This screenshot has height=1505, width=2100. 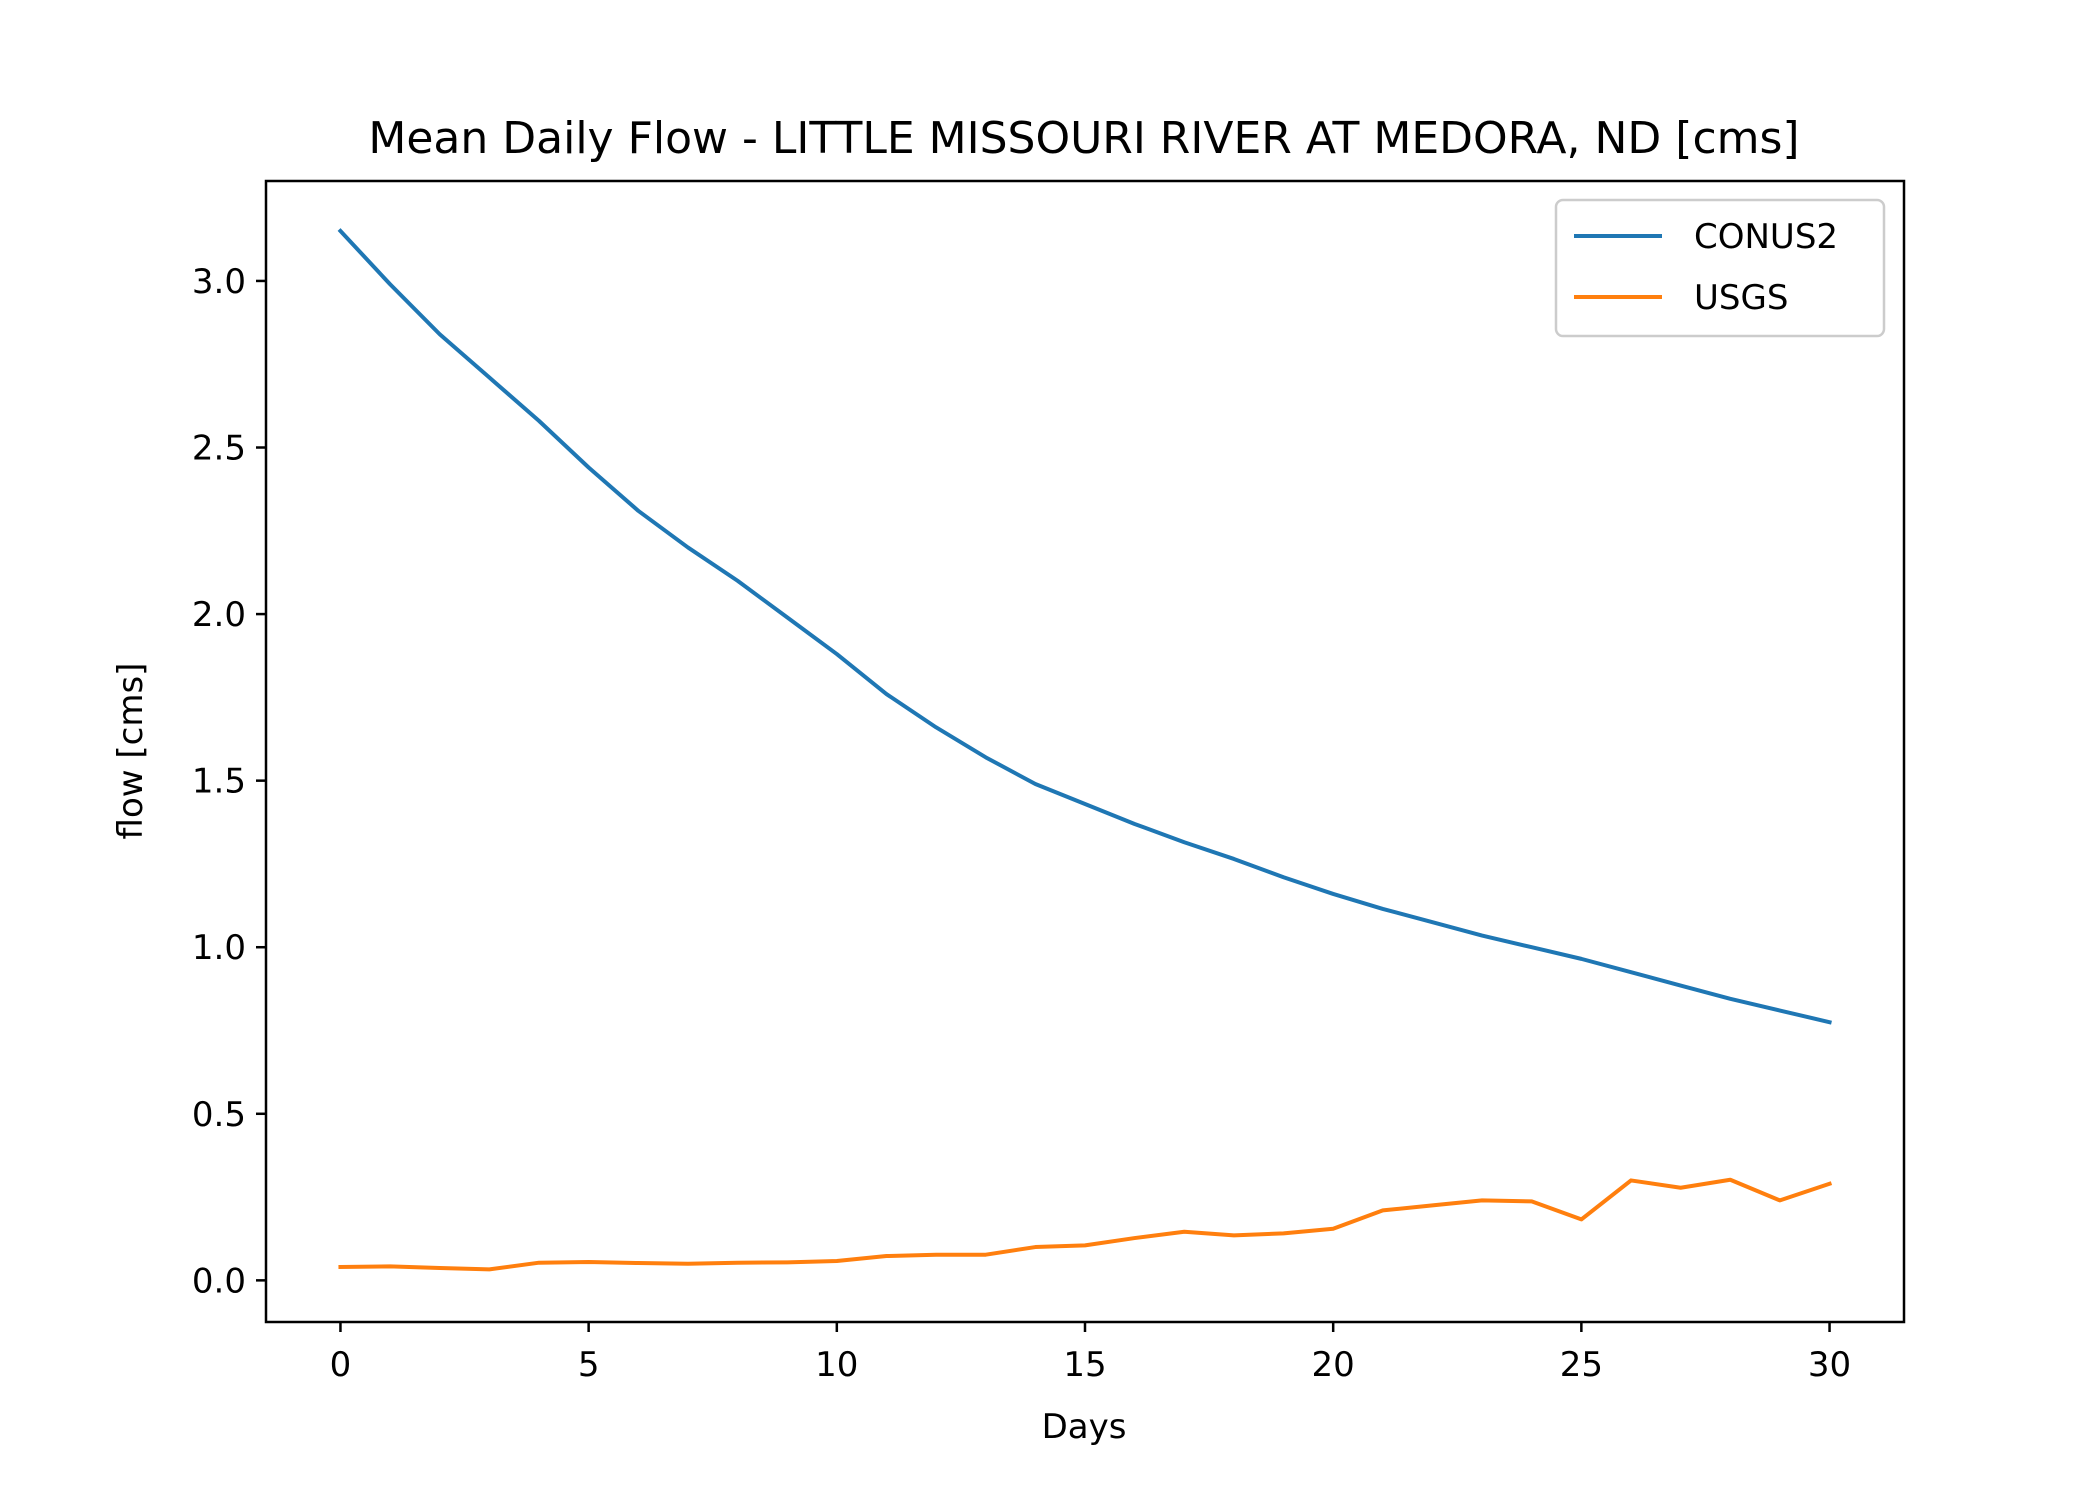 I want to click on legend: CONUS2 USGS, so click(x=1720, y=268).